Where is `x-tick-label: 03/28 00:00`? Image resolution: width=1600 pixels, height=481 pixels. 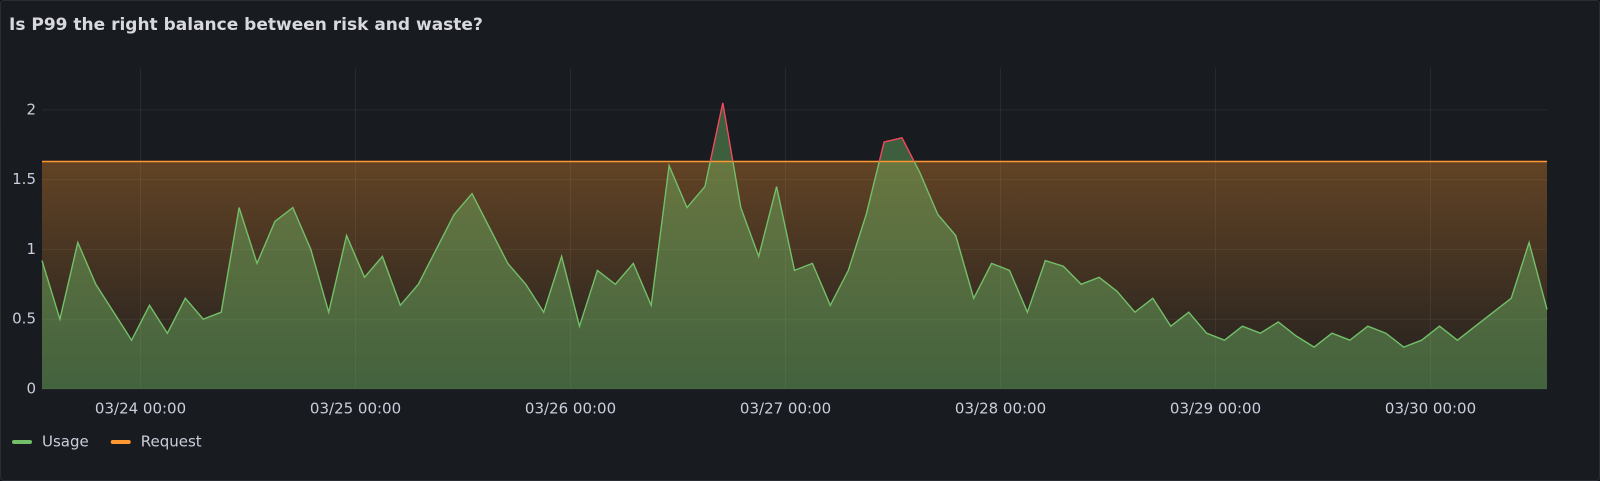
x-tick-label: 03/28 00:00 is located at coordinates (1000, 409).